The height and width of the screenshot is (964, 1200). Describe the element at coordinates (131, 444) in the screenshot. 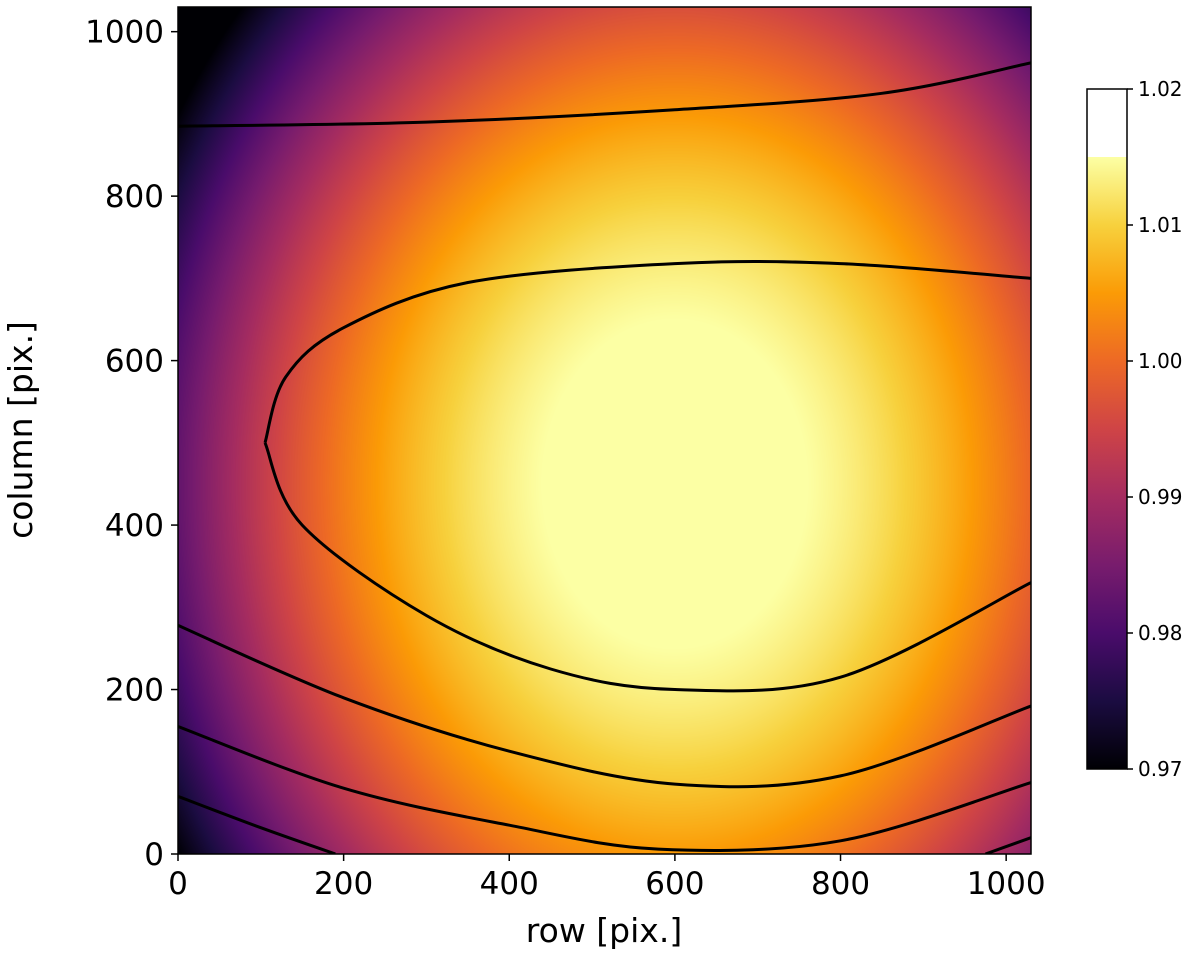

I see `y-axis: 0 200 400 600 800 1000` at that location.